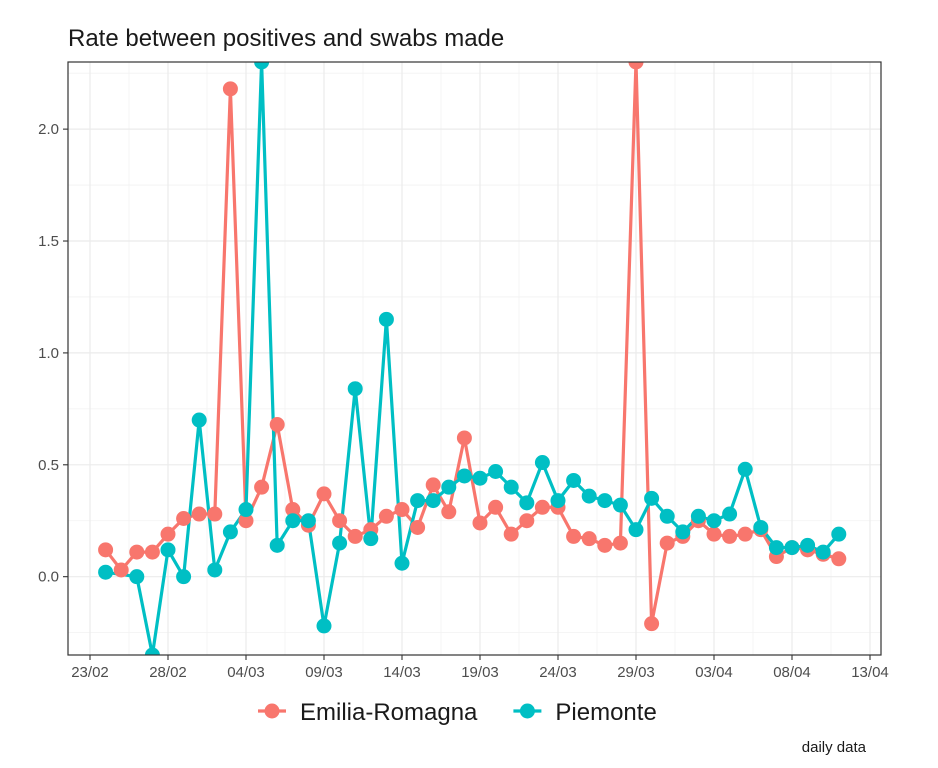  Describe the element at coordinates (792, 672) in the screenshot. I see `x-tick-label: 08/04` at that location.